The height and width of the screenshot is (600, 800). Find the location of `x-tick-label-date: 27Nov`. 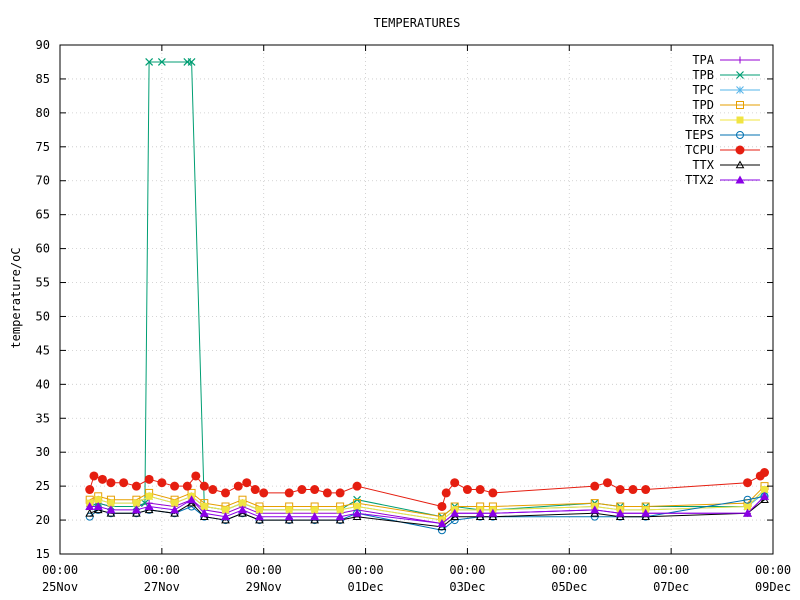

x-tick-label-date: 27Nov is located at coordinates (162, 587).